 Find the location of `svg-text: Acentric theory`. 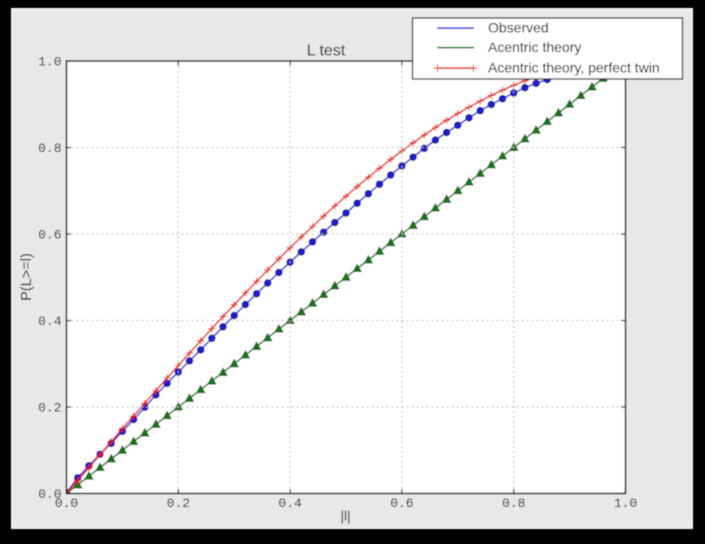

svg-text: Acentric theory is located at coordinates (534, 47).